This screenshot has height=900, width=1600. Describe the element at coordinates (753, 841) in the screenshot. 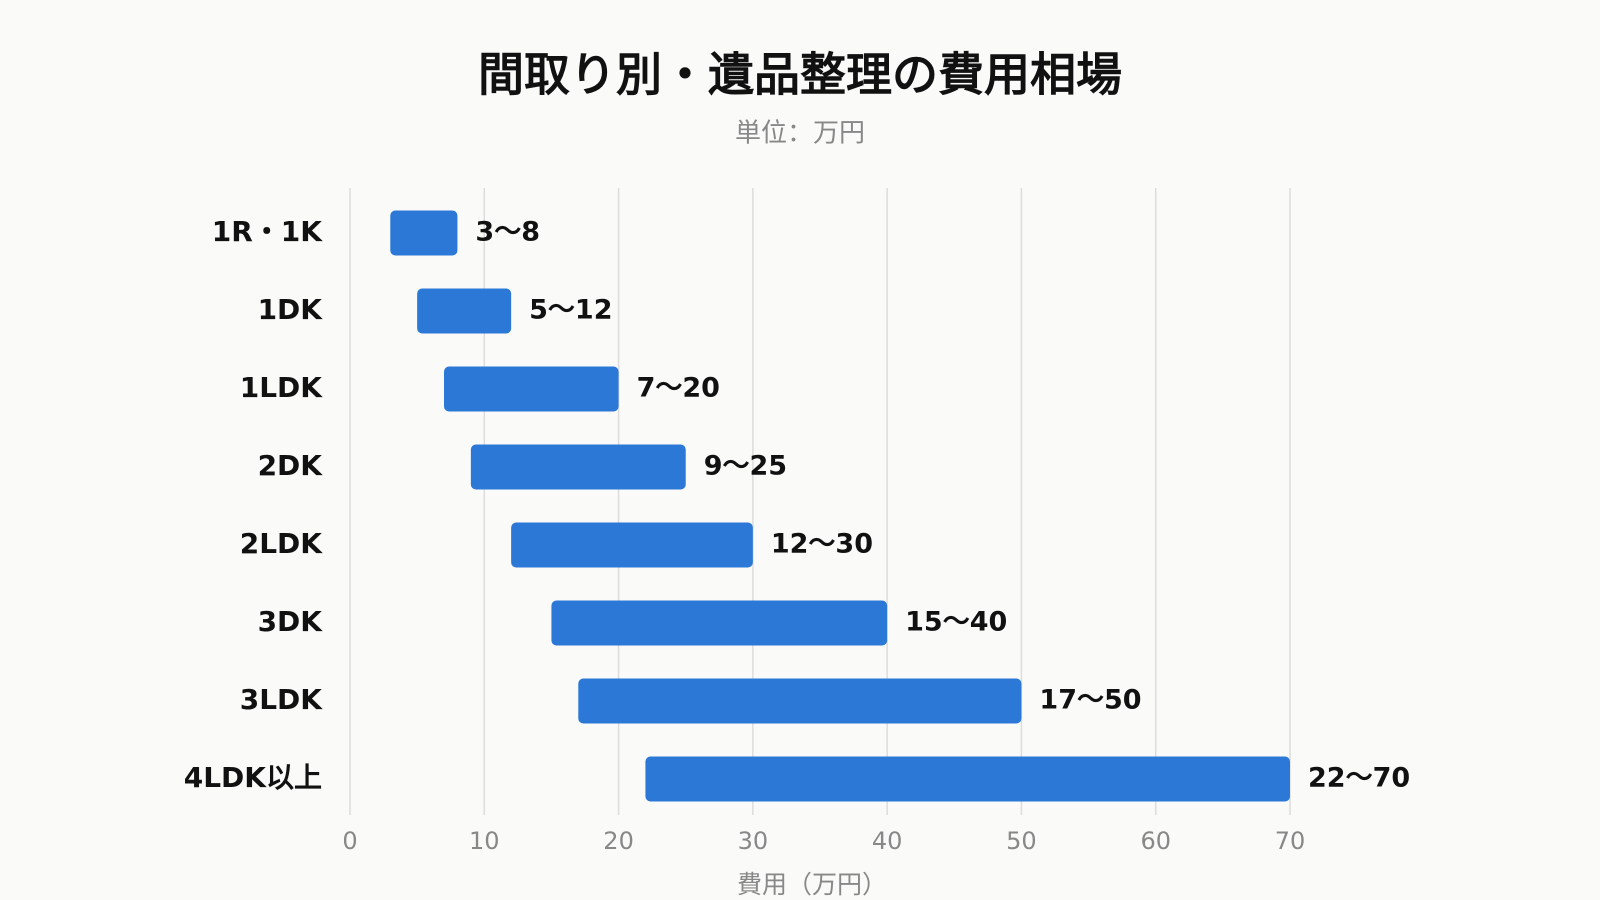

I see `x-tick-label: 30` at that location.